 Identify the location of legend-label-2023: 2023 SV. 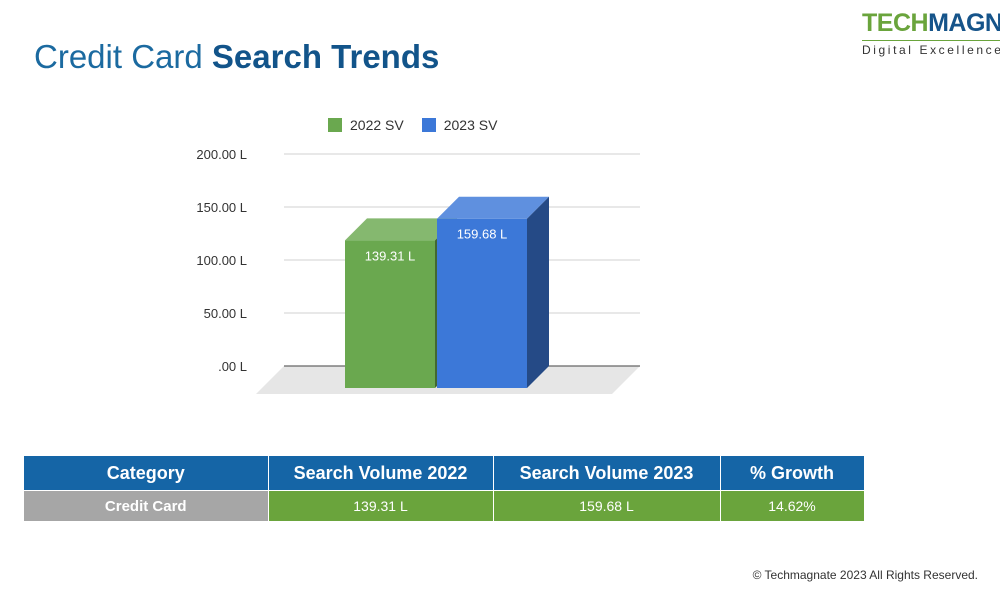
(470, 125).